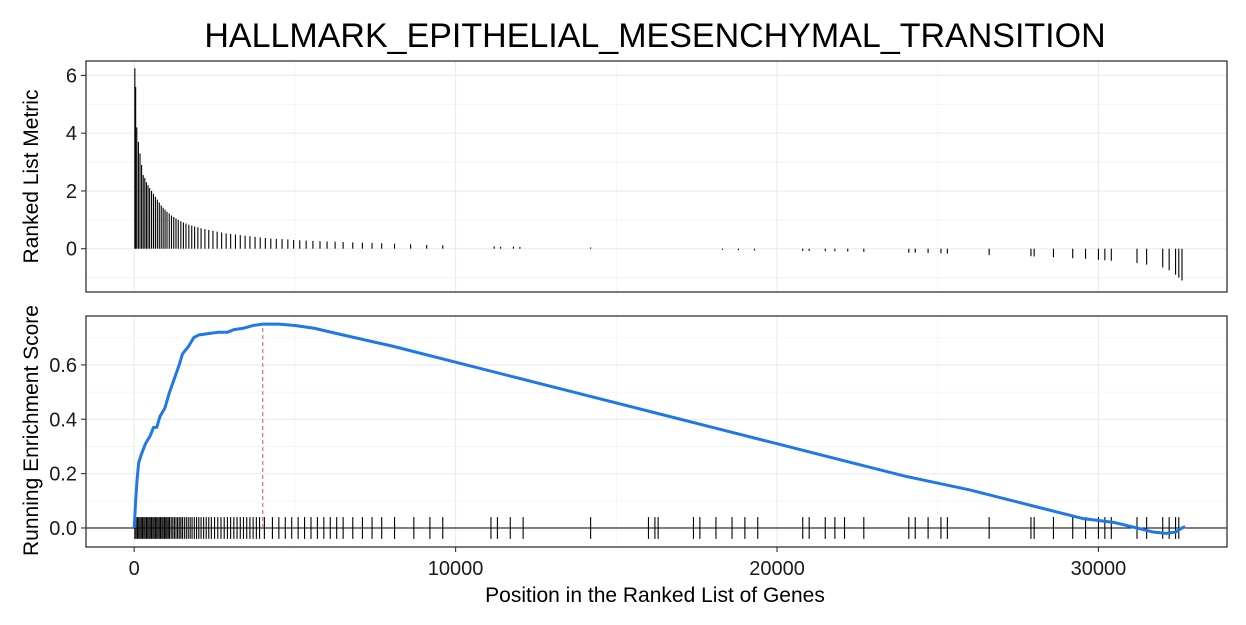 The image size is (1246, 625). Describe the element at coordinates (31, 177) in the screenshot. I see `top-y-axis-label: Ranked List Metric` at that location.